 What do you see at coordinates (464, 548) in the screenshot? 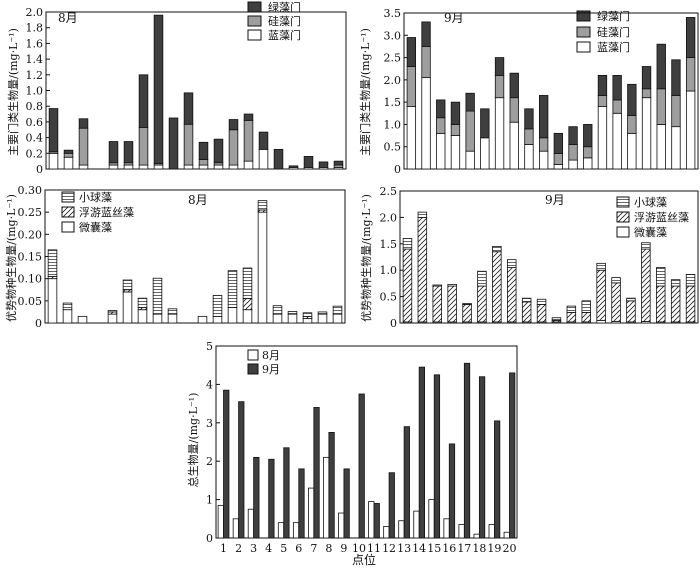
I see `x-tick-label: 17` at bounding box center [464, 548].